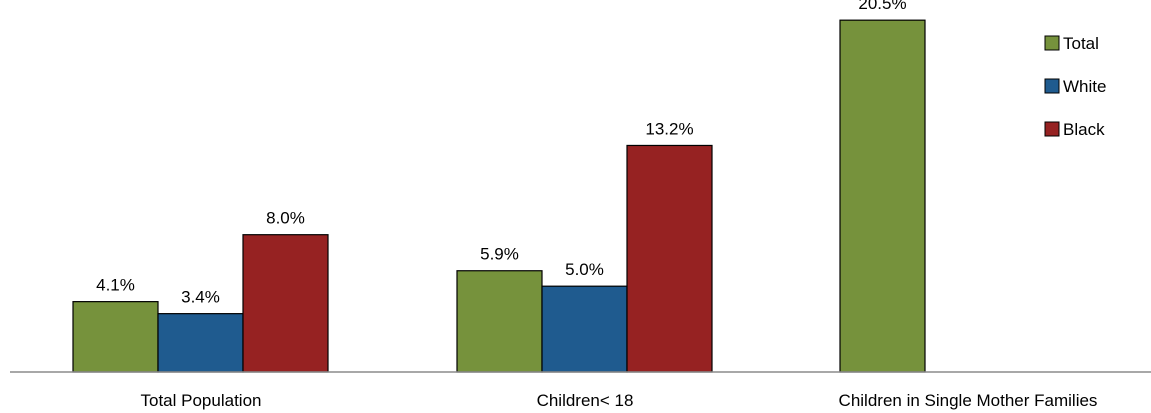 The width and height of the screenshot is (1151, 413). Describe the element at coordinates (200, 343) in the screenshot. I see `bar-white-total-population` at that location.